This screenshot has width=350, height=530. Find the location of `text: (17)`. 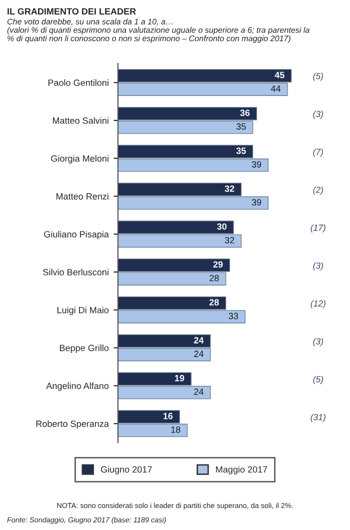

text: (17) is located at coordinates (318, 228).